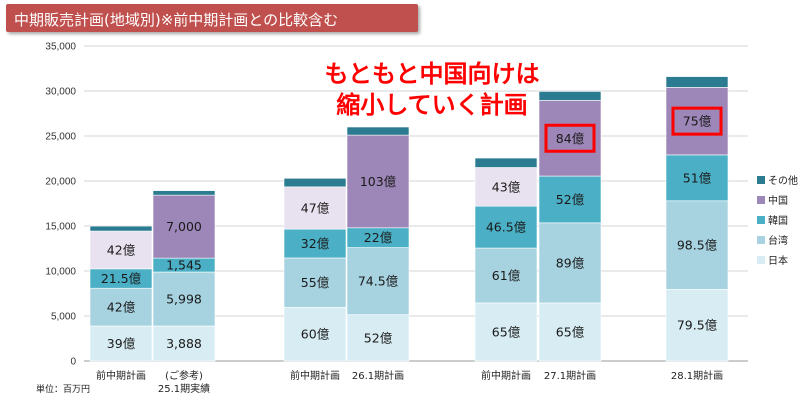  I want to click on bar-segment-label: 61億, so click(506, 275).